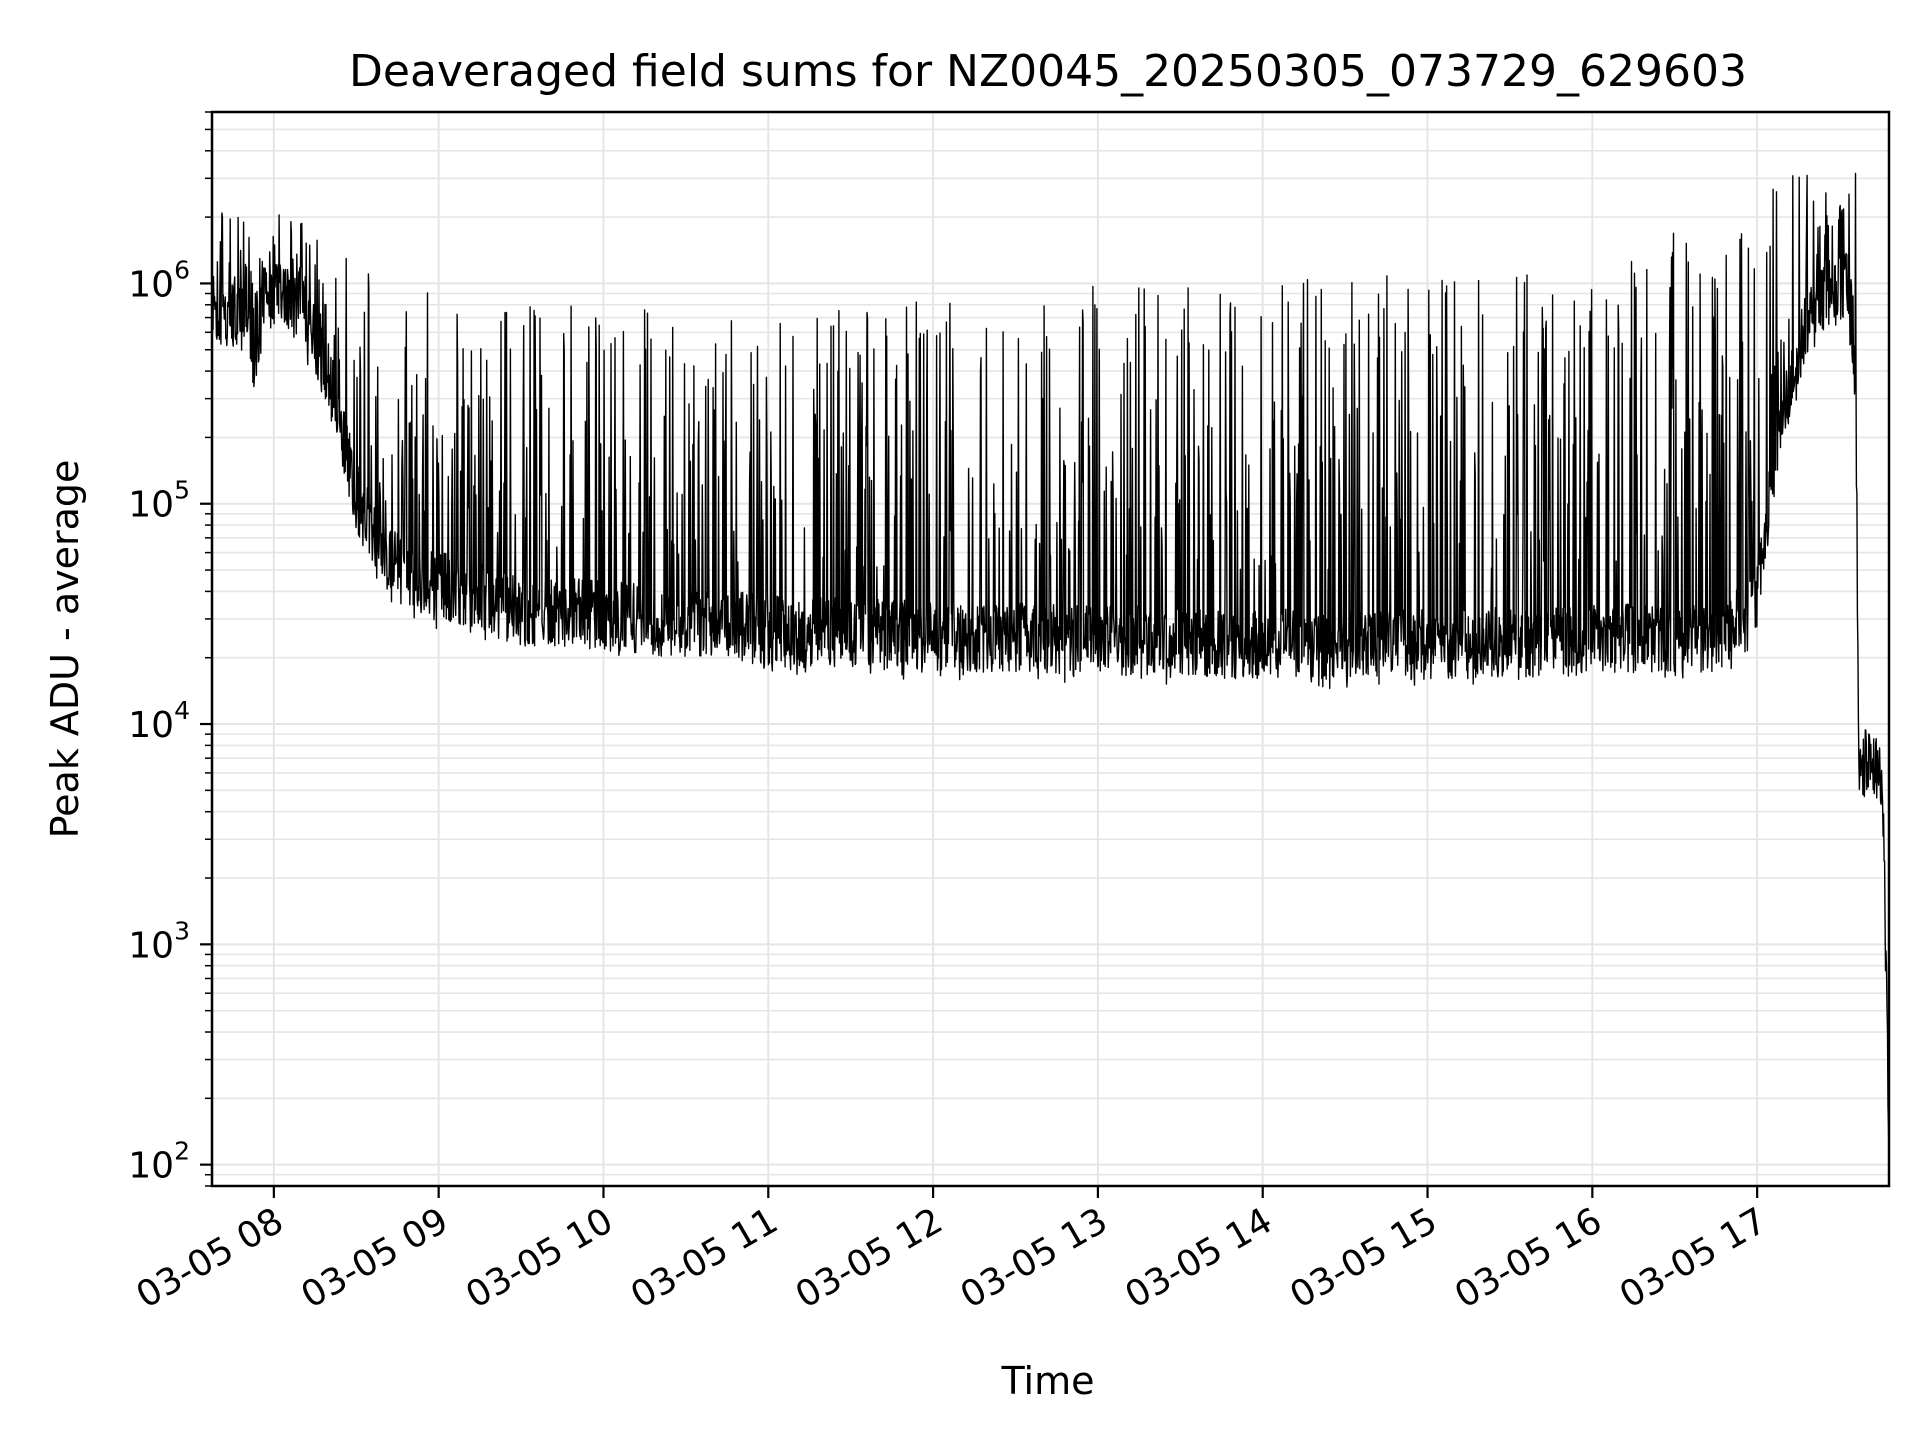 This screenshot has width=1920, height=1440. What do you see at coordinates (1528, 1258) in the screenshot?
I see `x-tick-label: 03-05 16` at bounding box center [1528, 1258].